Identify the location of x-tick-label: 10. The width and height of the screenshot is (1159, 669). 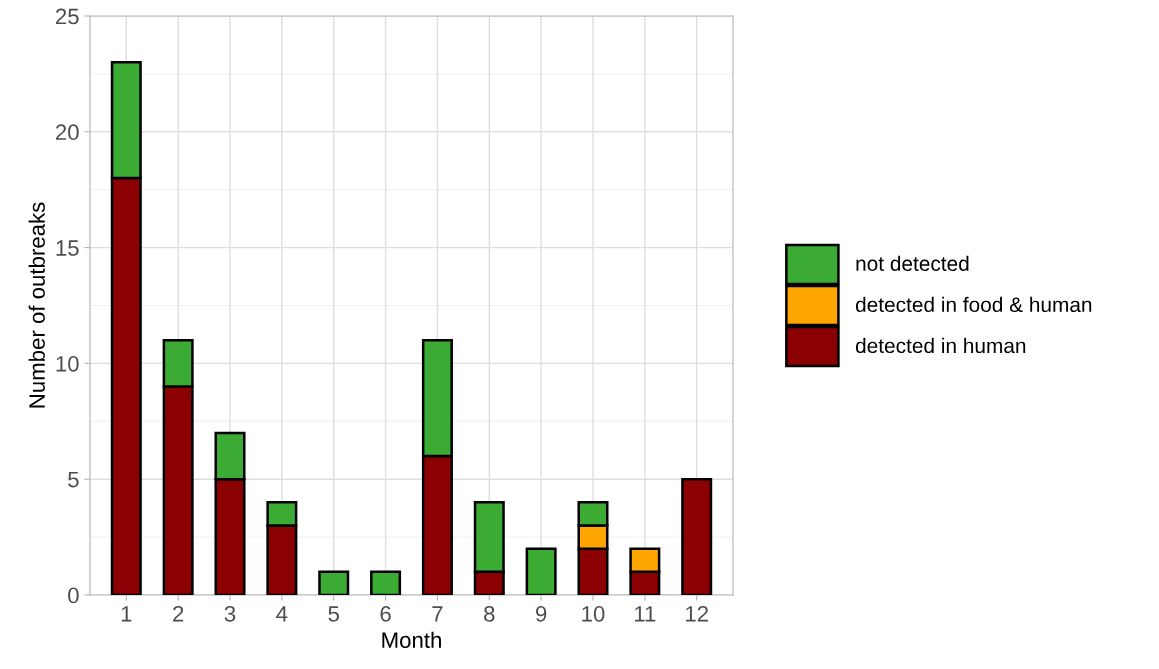
(593, 614).